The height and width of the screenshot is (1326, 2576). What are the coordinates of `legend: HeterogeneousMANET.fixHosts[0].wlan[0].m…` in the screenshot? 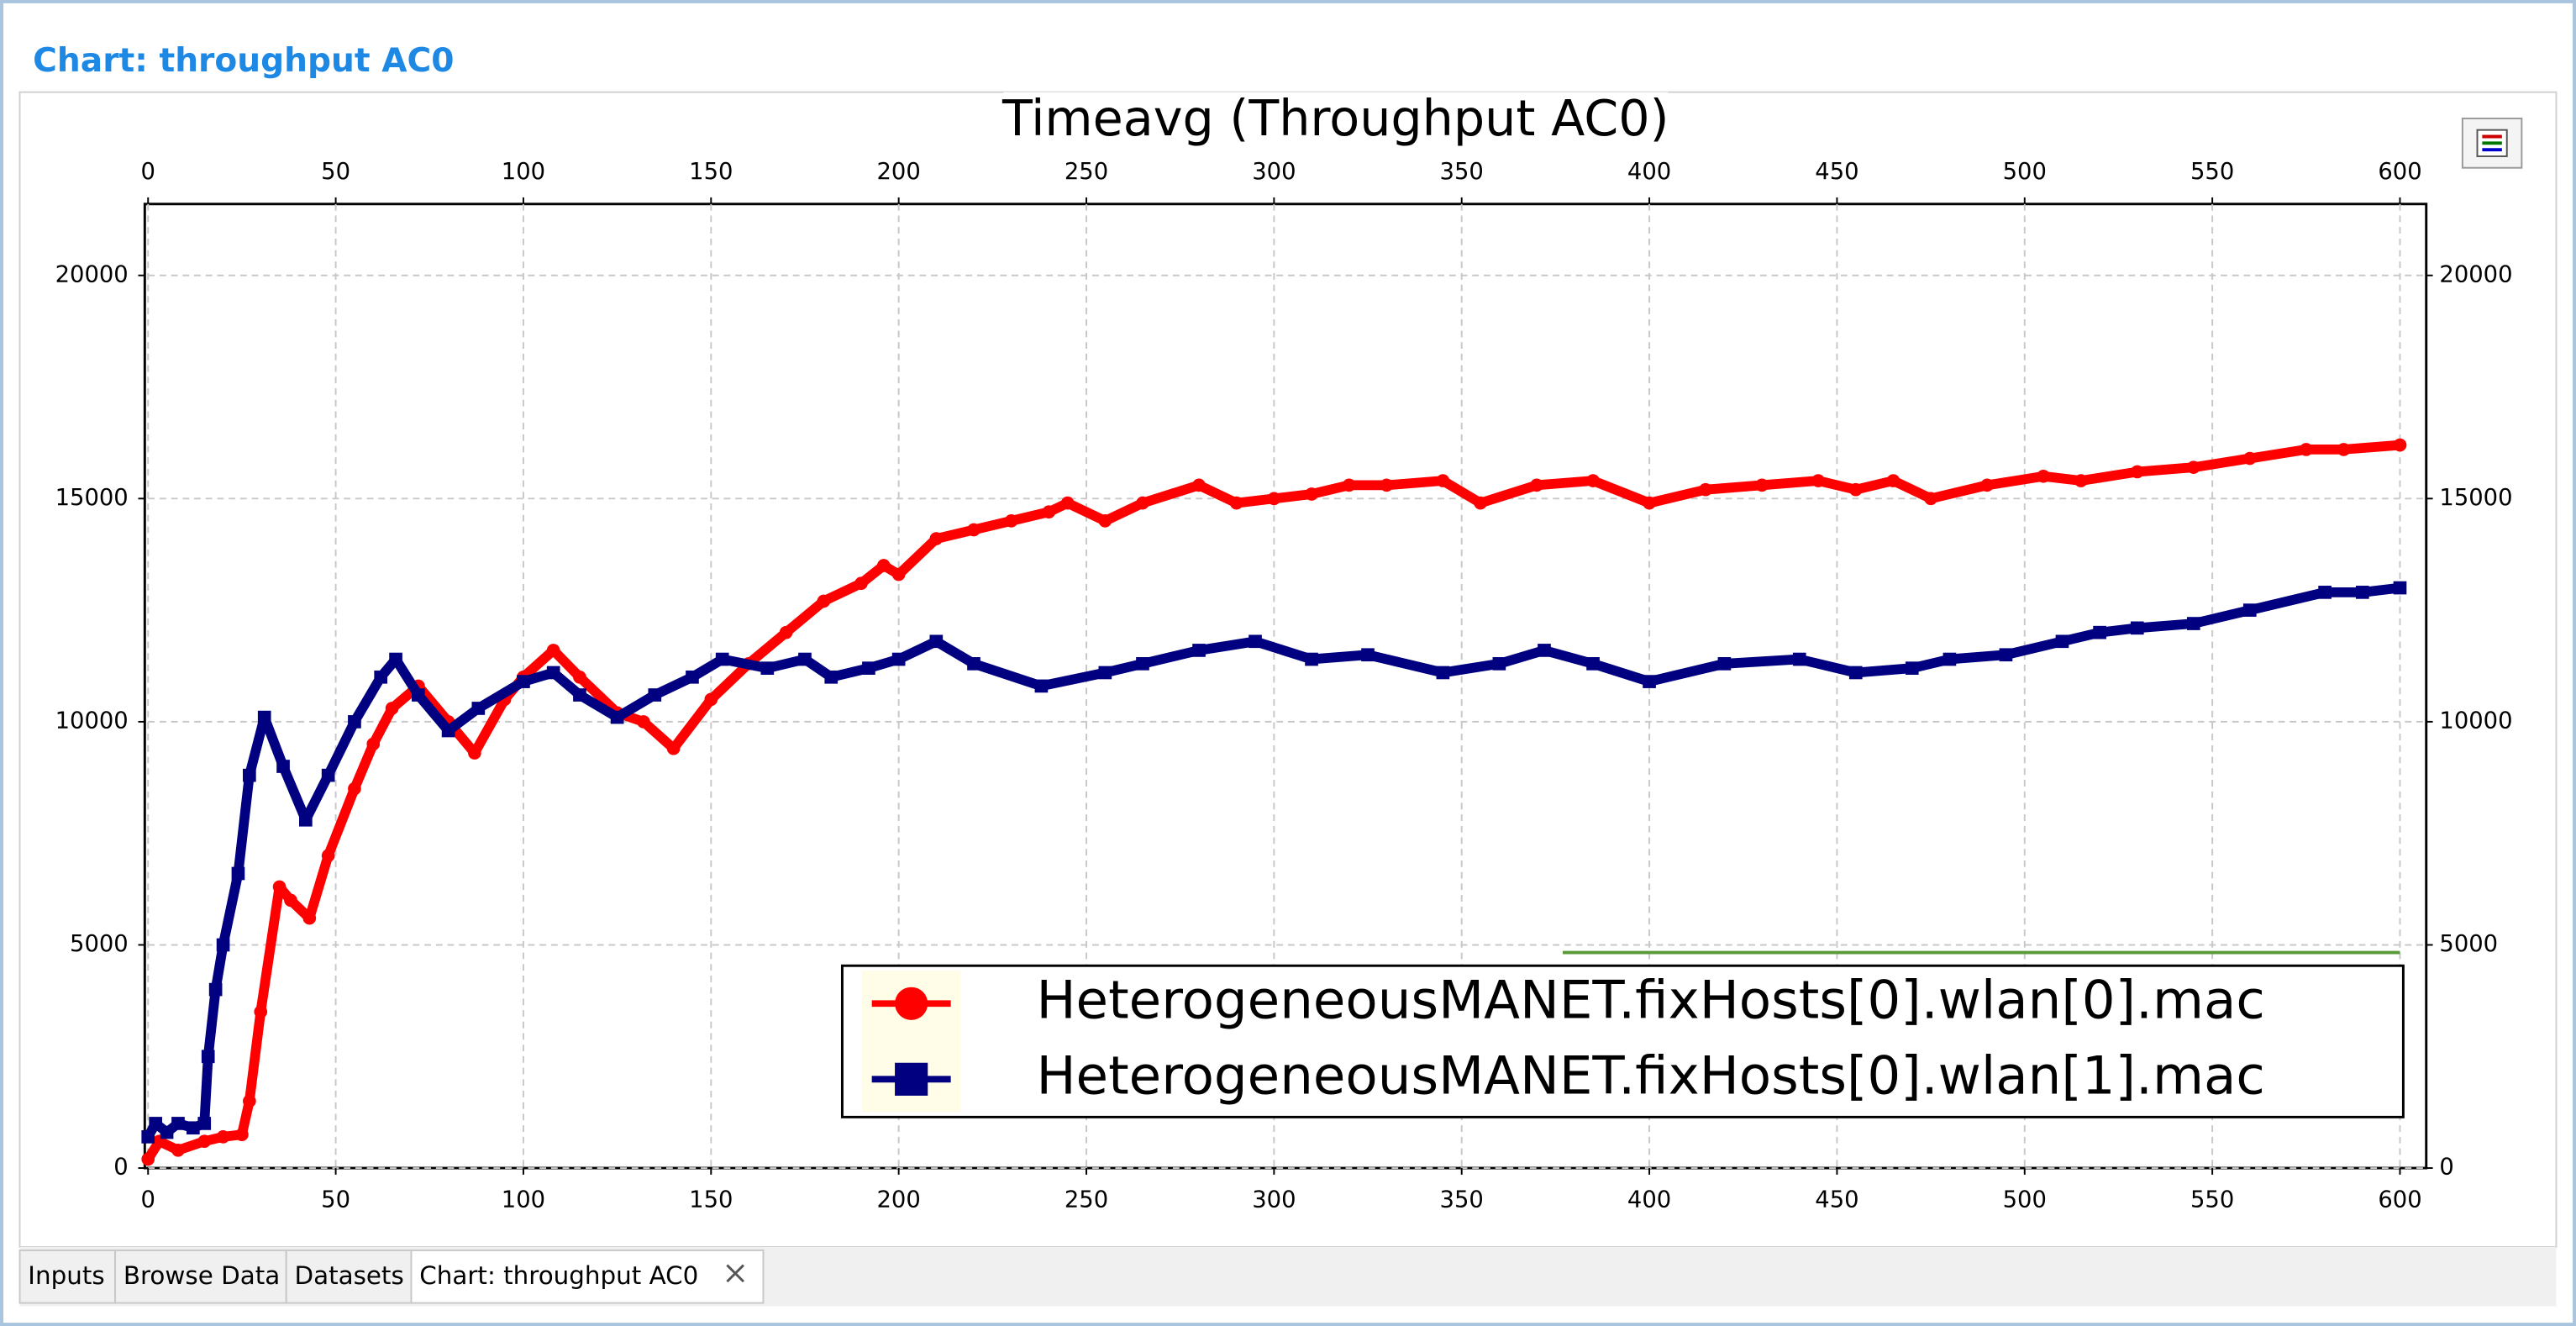 It's located at (1622, 1041).